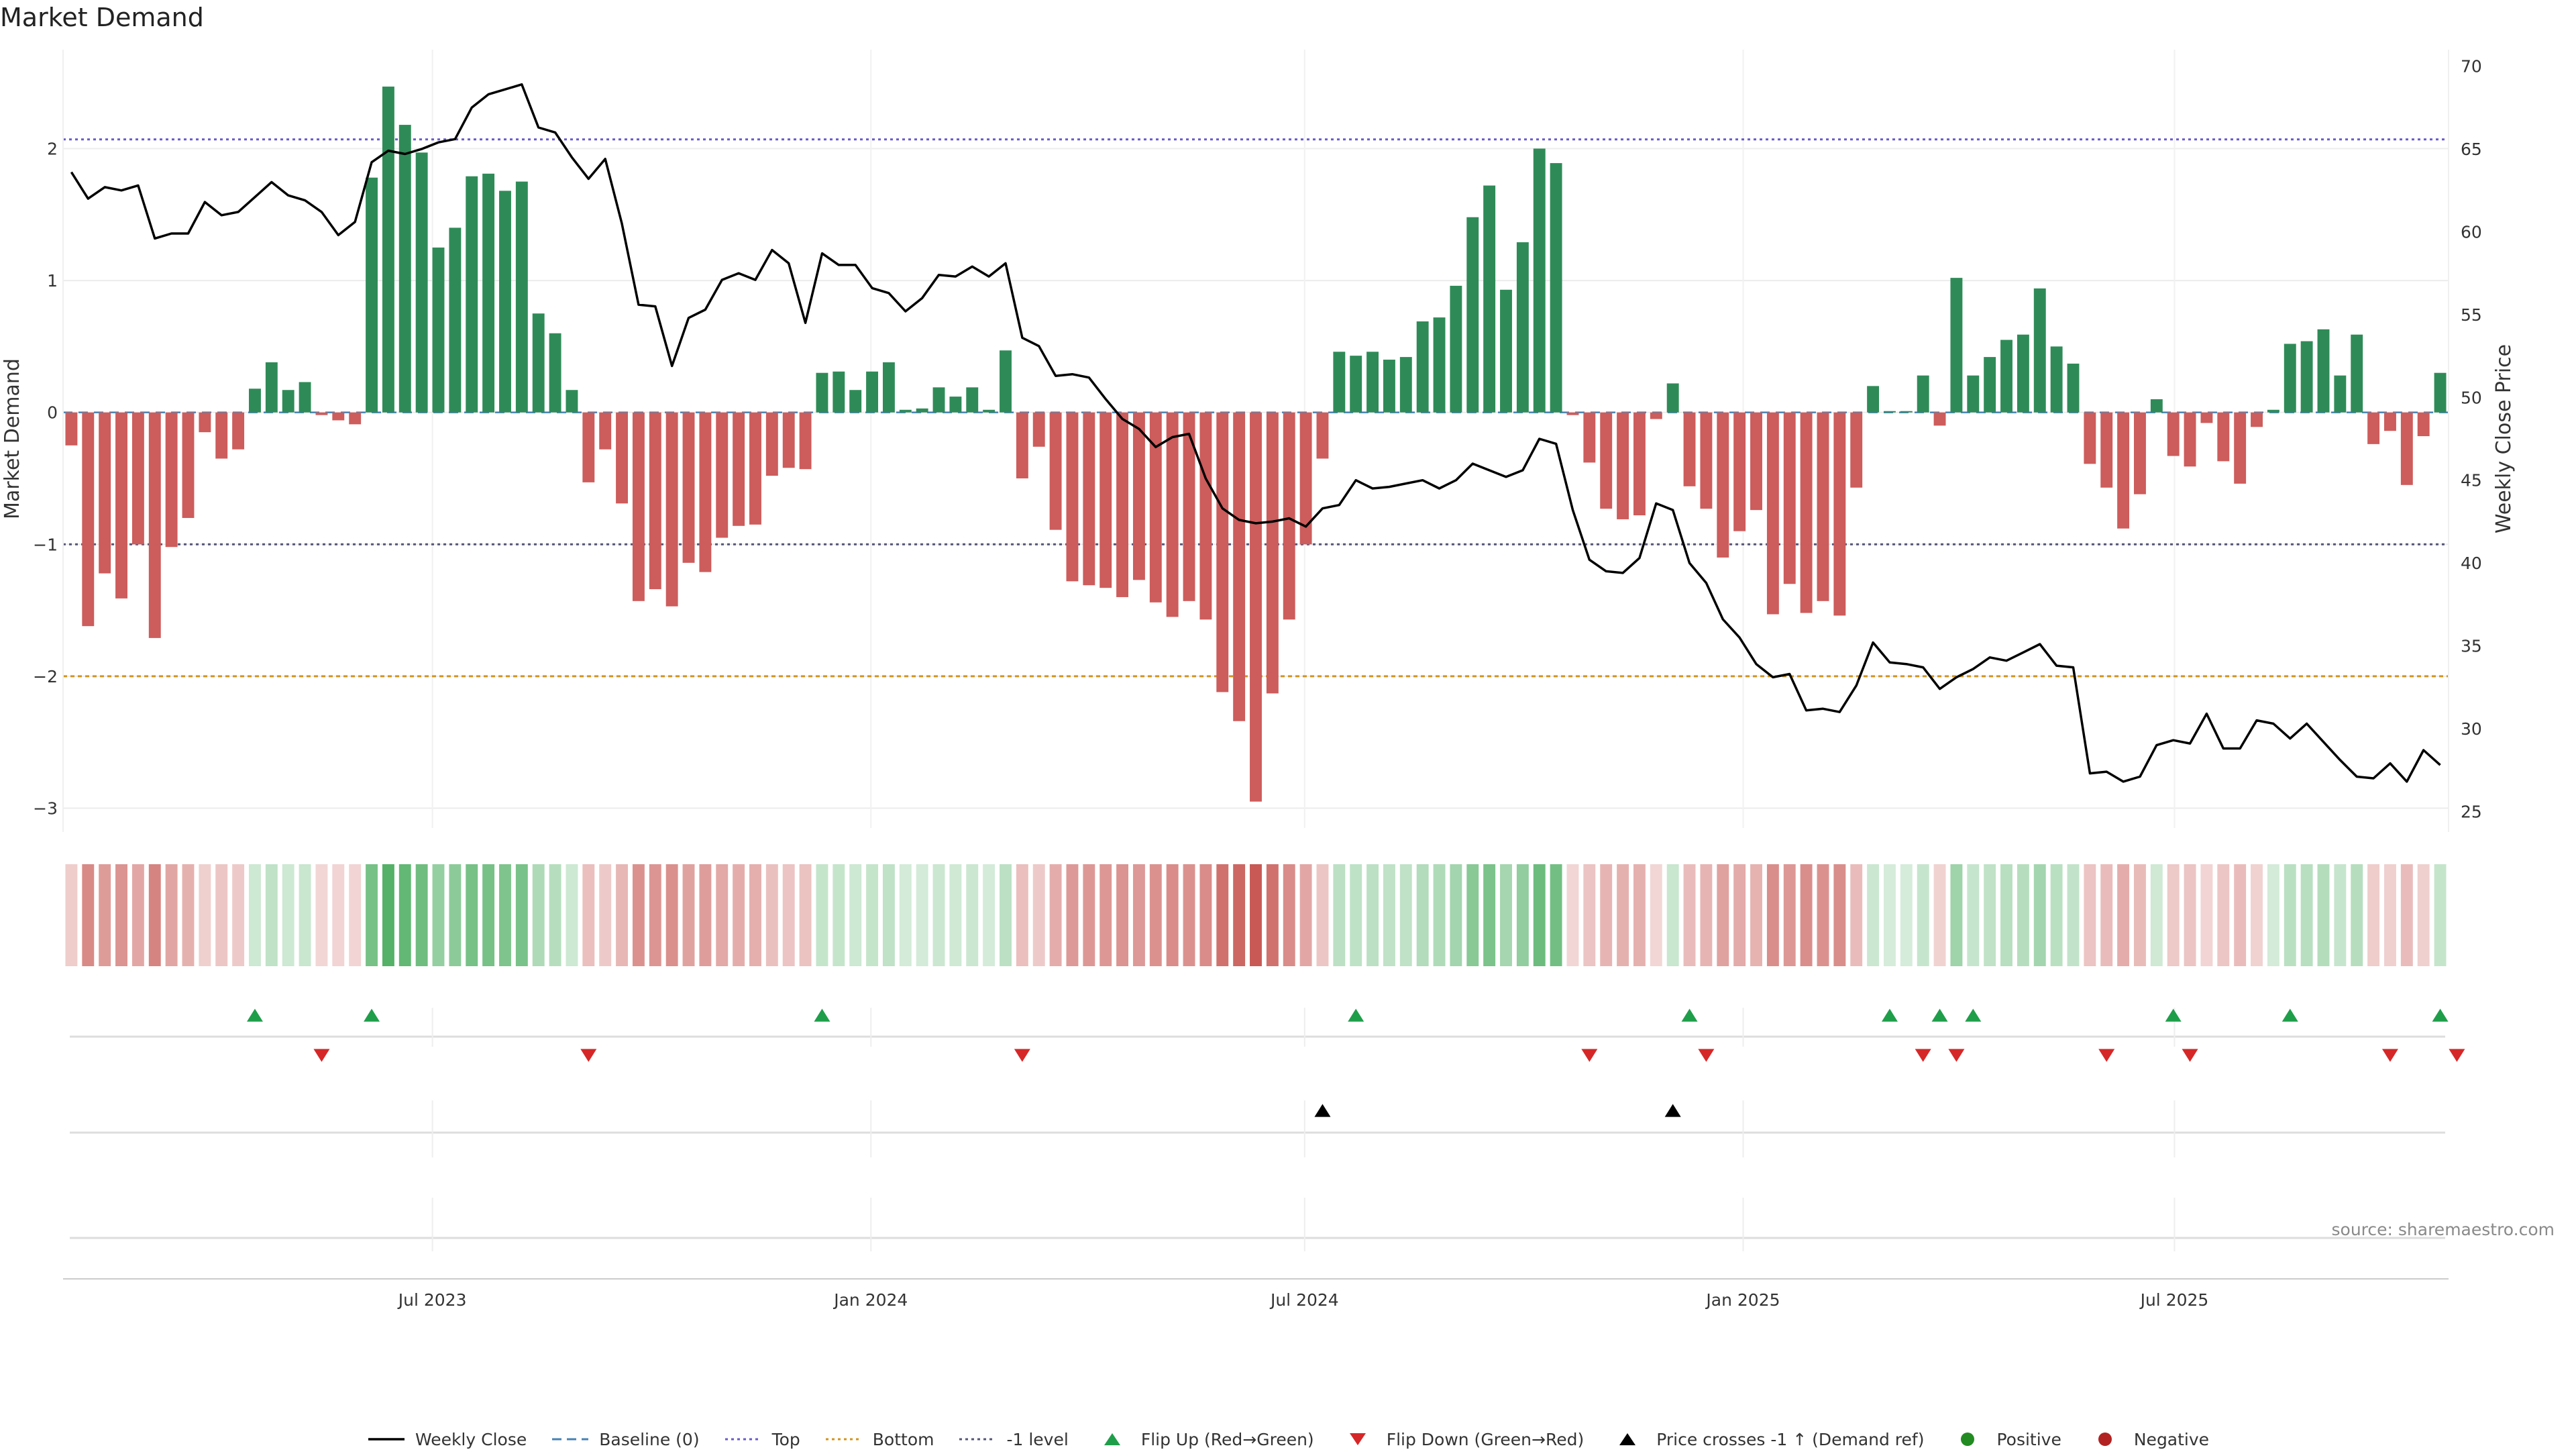 The width and height of the screenshot is (2576, 1456). What do you see at coordinates (1227, 1439) in the screenshot?
I see `legend-label: Flip Up (Red→Green)` at bounding box center [1227, 1439].